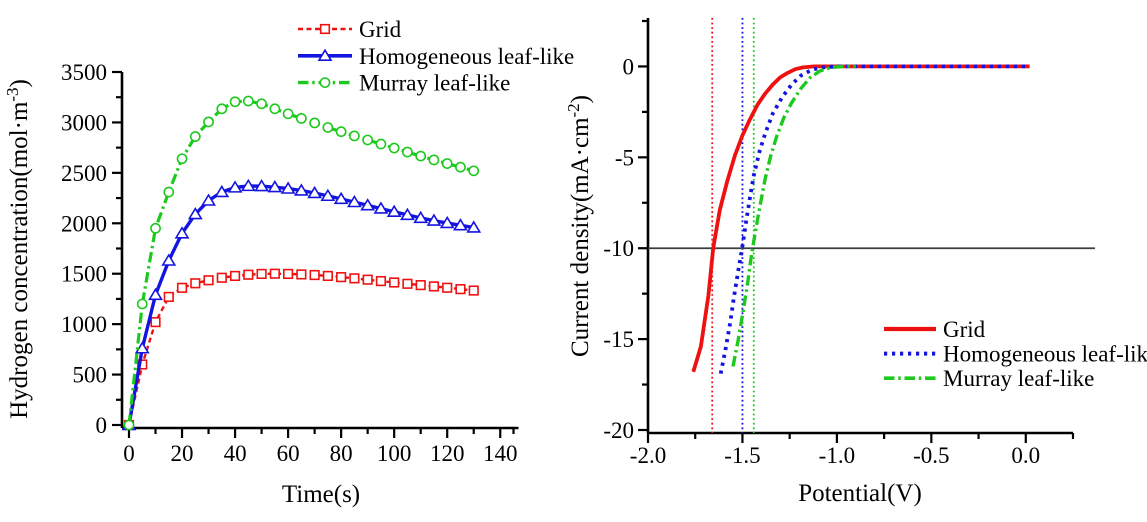 The image size is (1147, 522). What do you see at coordinates (793, 215) in the screenshot?
I see `series-line-murray-leaf-like` at bounding box center [793, 215].